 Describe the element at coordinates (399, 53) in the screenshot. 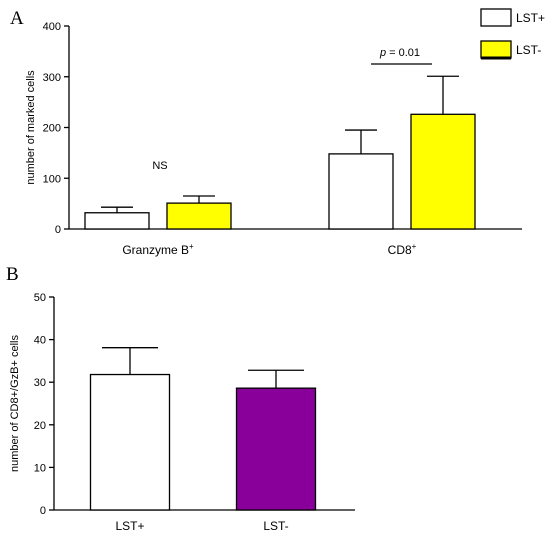

I see `p-value-annotation: p = 0.01` at that location.